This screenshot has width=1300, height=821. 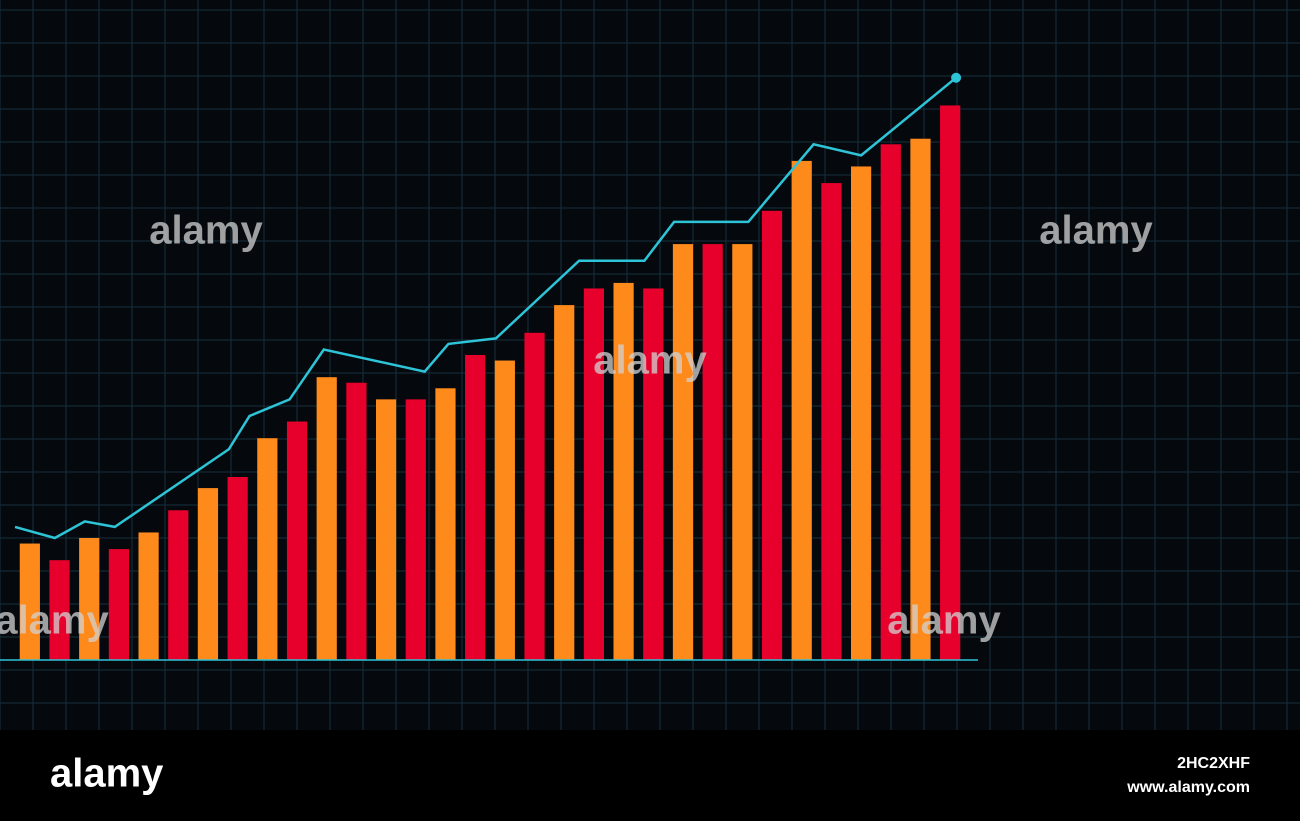 What do you see at coordinates (107, 774) in the screenshot?
I see `footer-brand: alamy` at bounding box center [107, 774].